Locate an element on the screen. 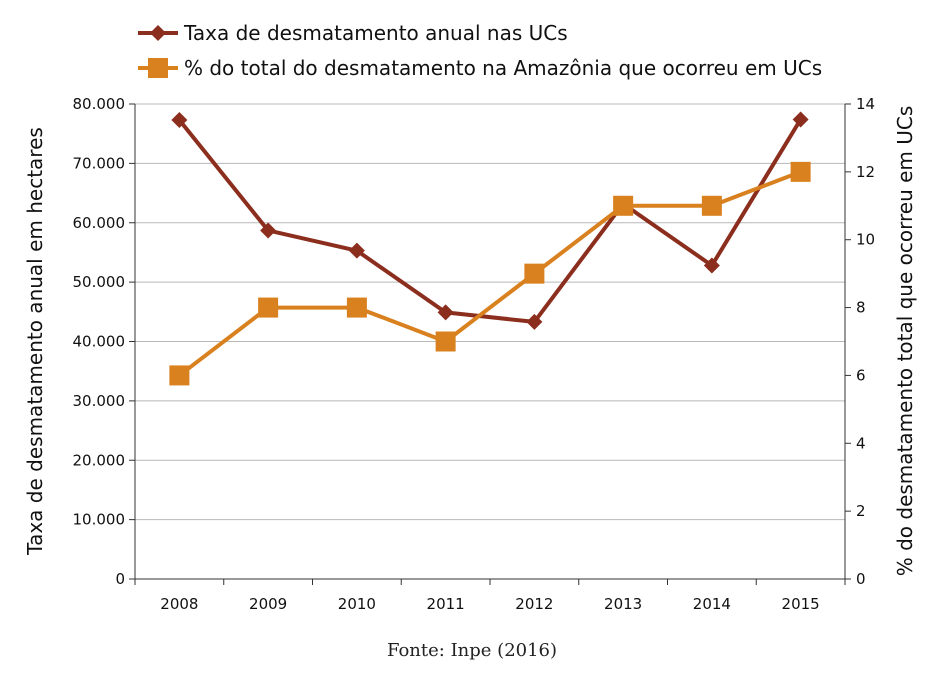  y2-tick-label: 6 is located at coordinates (861, 375).